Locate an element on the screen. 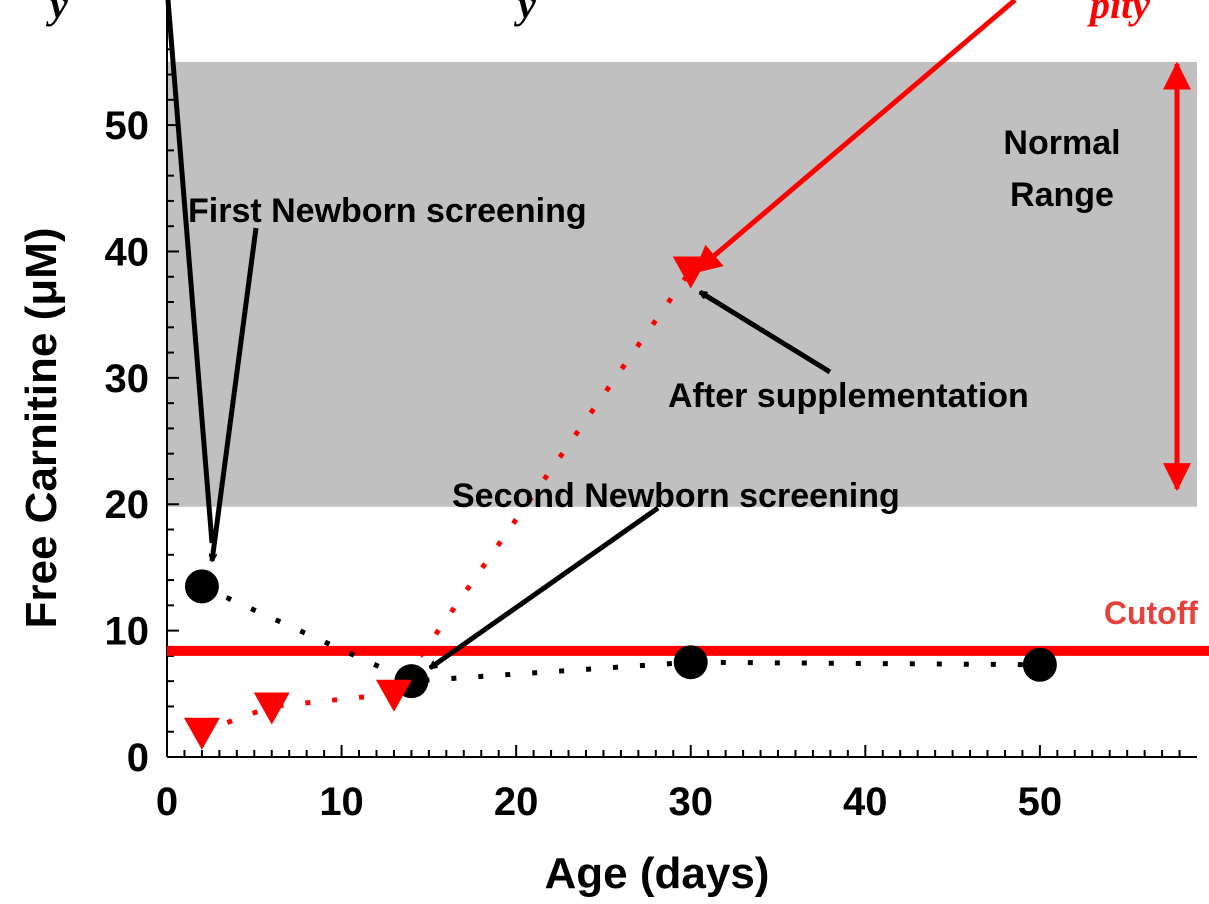 The height and width of the screenshot is (904, 1209). normal-range-label-line1: Normal is located at coordinates (1061, 143).